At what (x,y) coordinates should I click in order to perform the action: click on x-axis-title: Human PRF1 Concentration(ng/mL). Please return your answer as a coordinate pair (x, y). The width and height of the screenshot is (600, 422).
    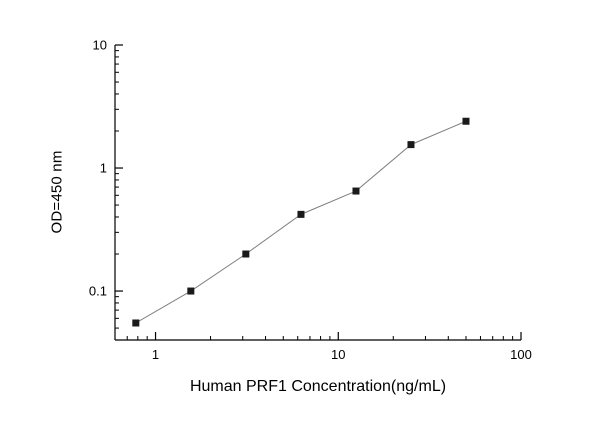
    Looking at the image, I should click on (318, 386).